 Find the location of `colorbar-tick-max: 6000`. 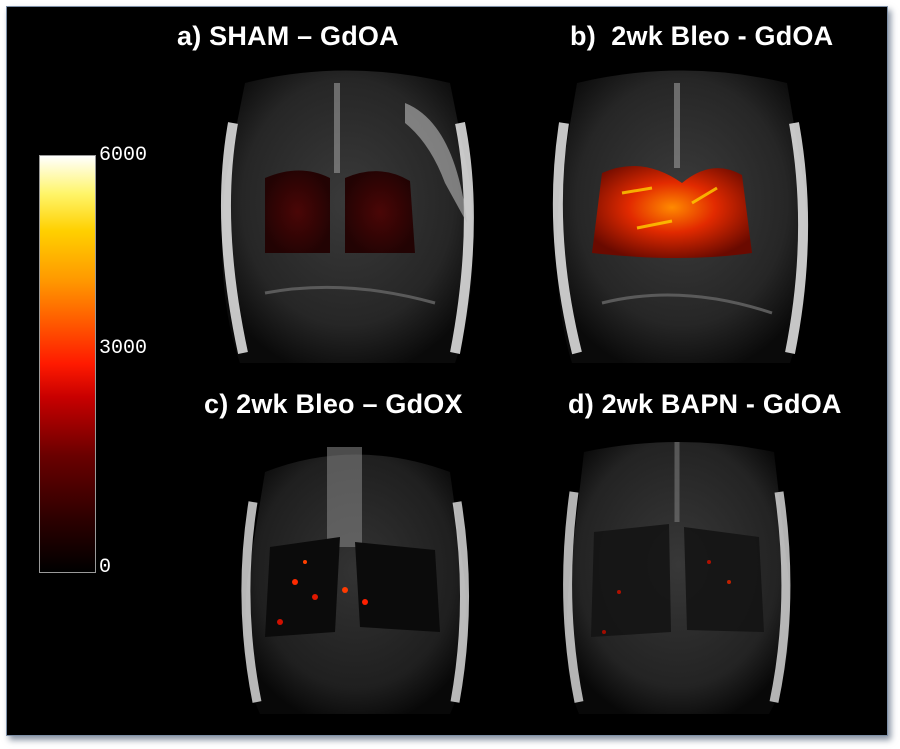

colorbar-tick-max: 6000 is located at coordinates (123, 155).